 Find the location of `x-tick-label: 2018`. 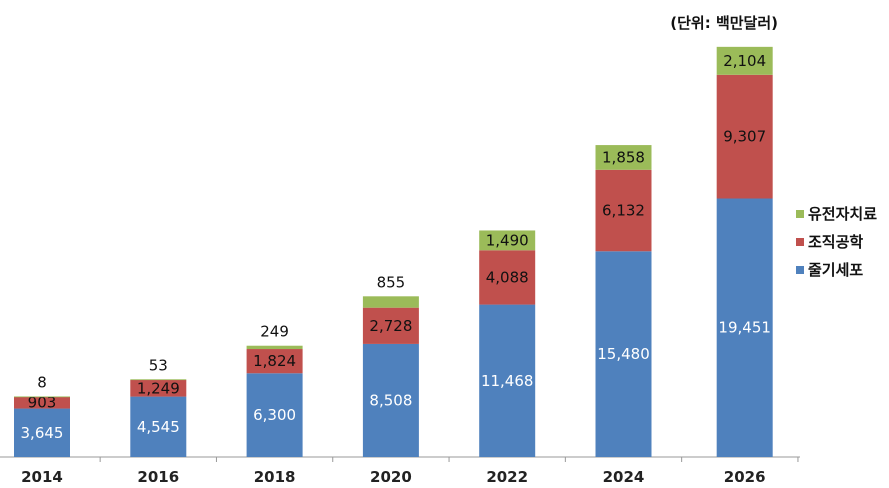

x-tick-label: 2018 is located at coordinates (275, 477).